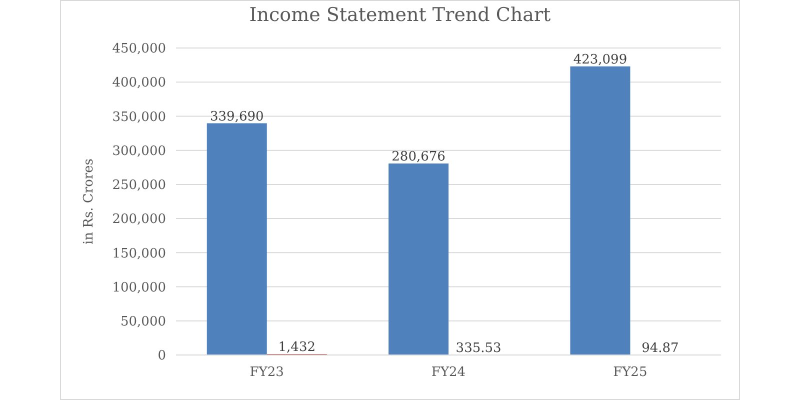 The width and height of the screenshot is (800, 400). What do you see at coordinates (630, 372) in the screenshot?
I see `x-tick-label: FY25` at bounding box center [630, 372].